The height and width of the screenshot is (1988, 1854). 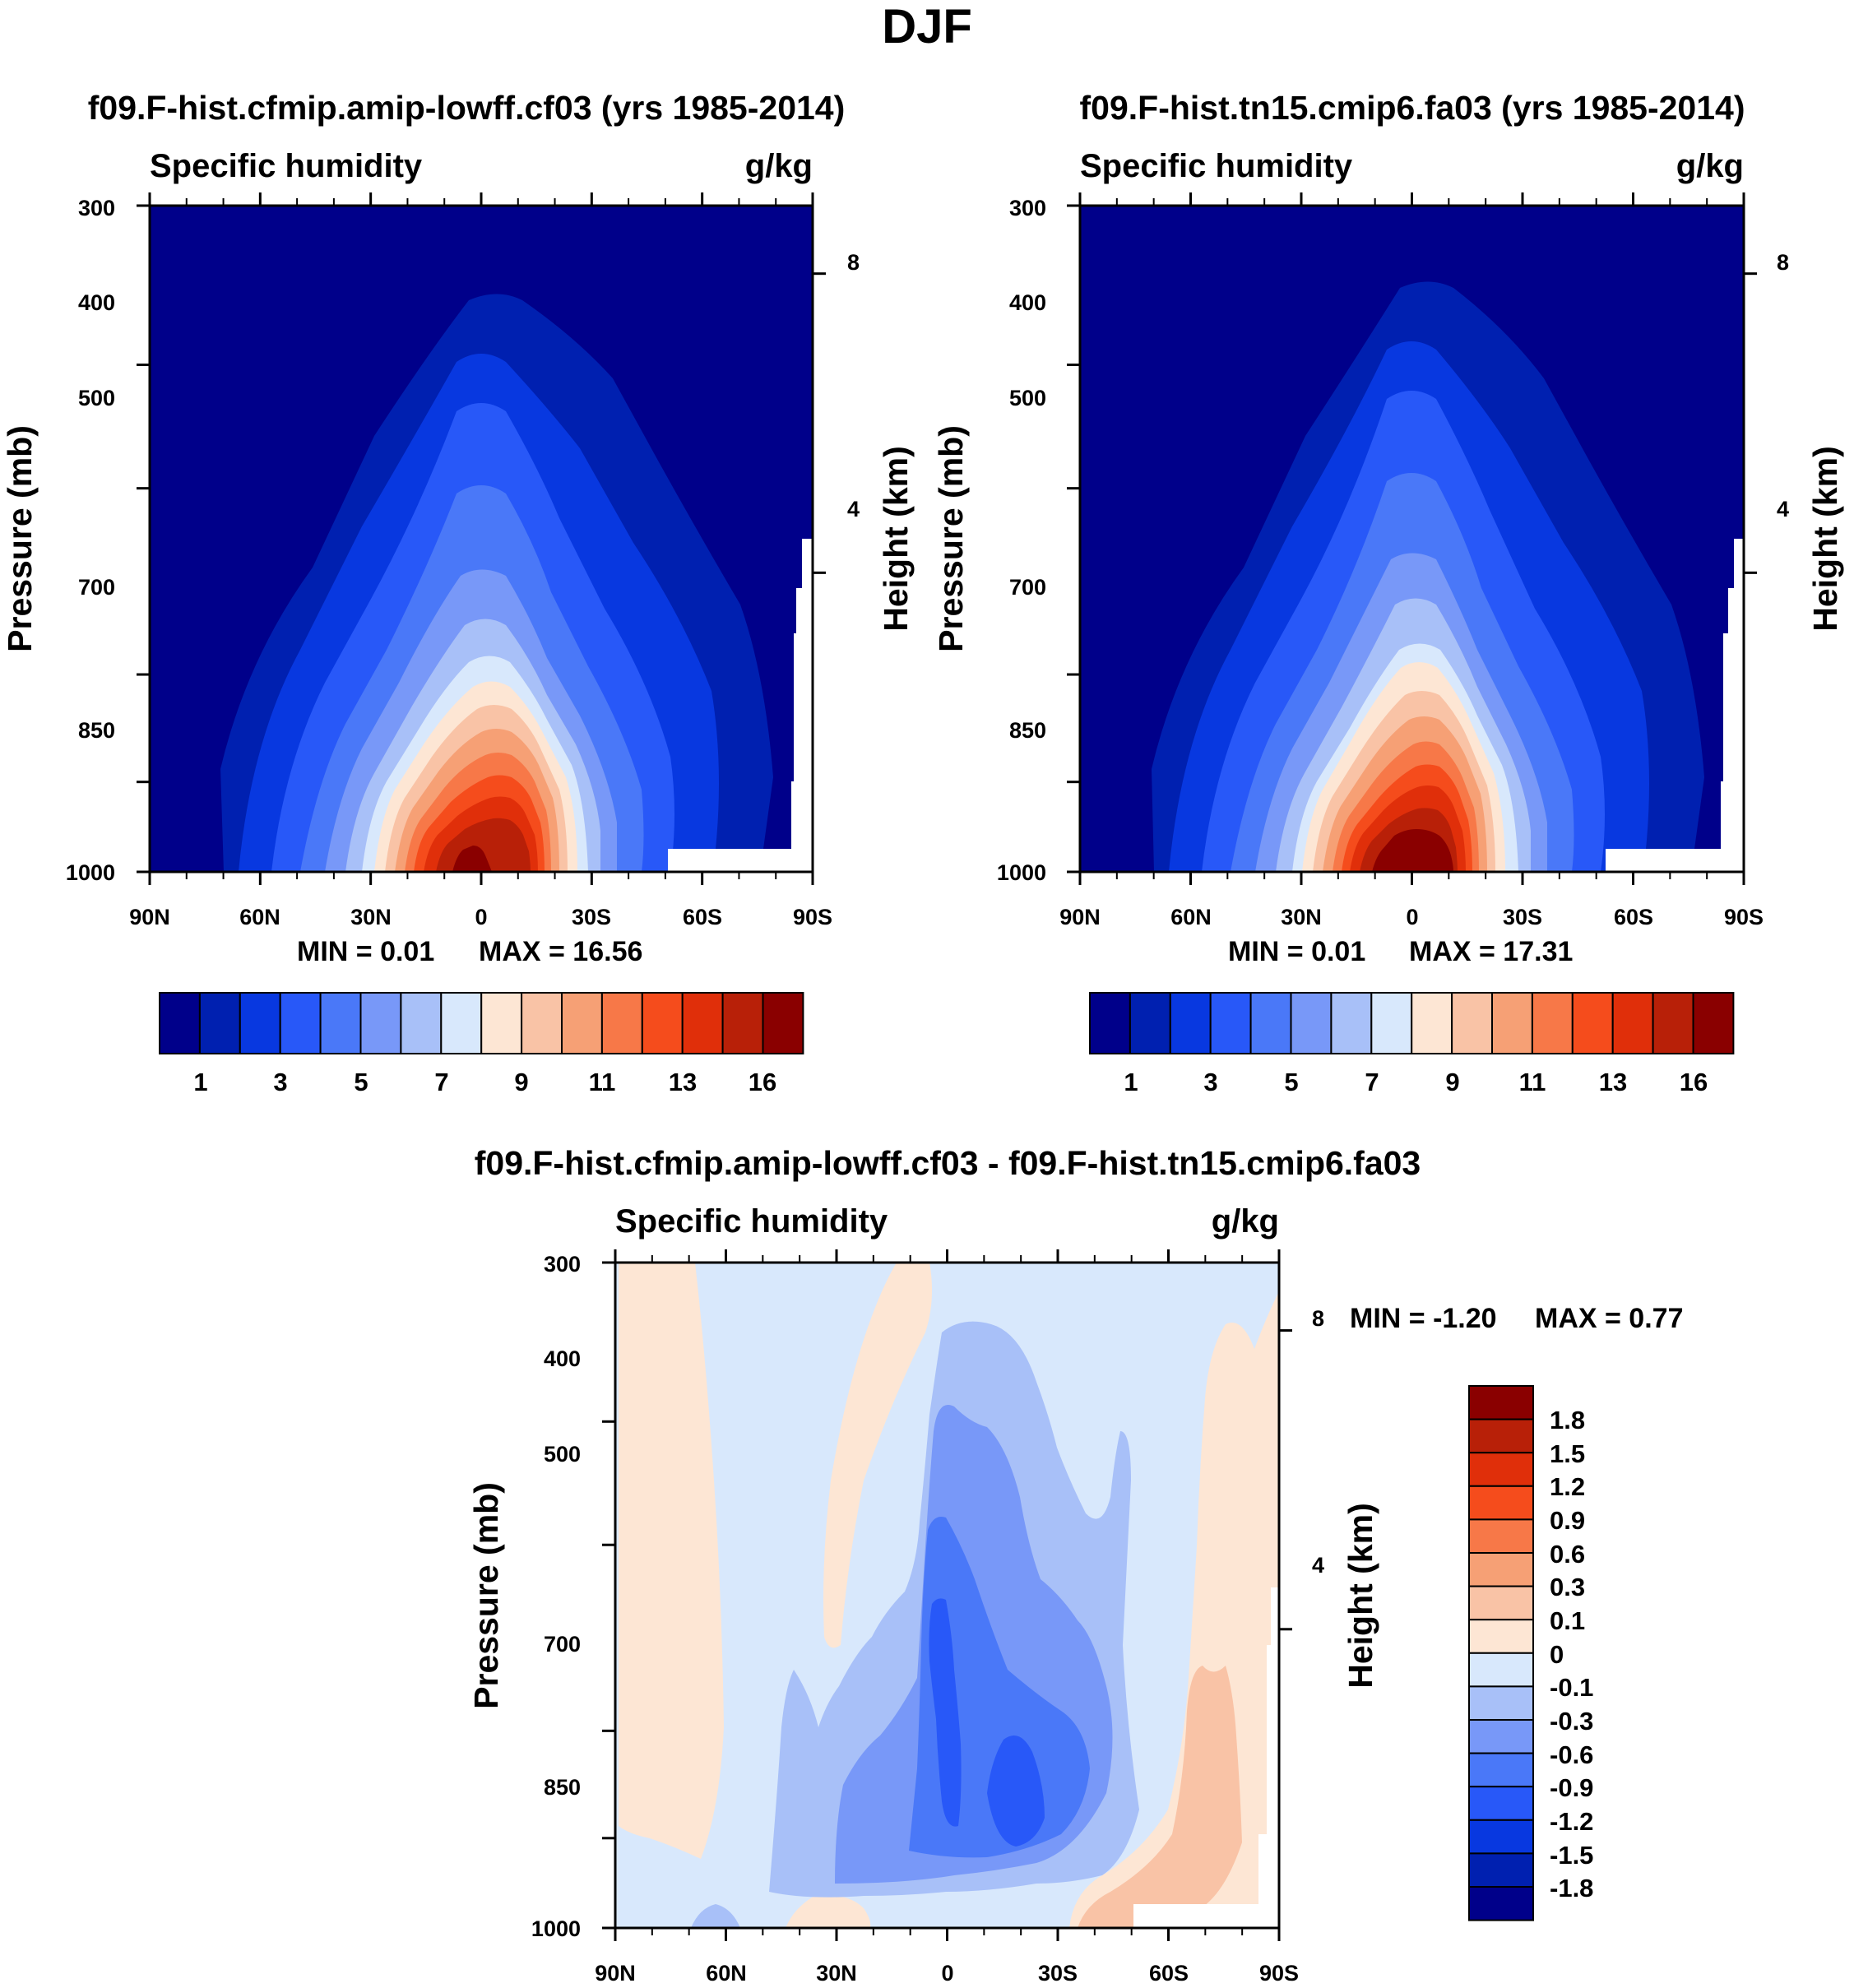 I want to click on panel-b-y-axis: 300 400 500 700 850 1000 Pressure (mb), so click(x=989, y=541).